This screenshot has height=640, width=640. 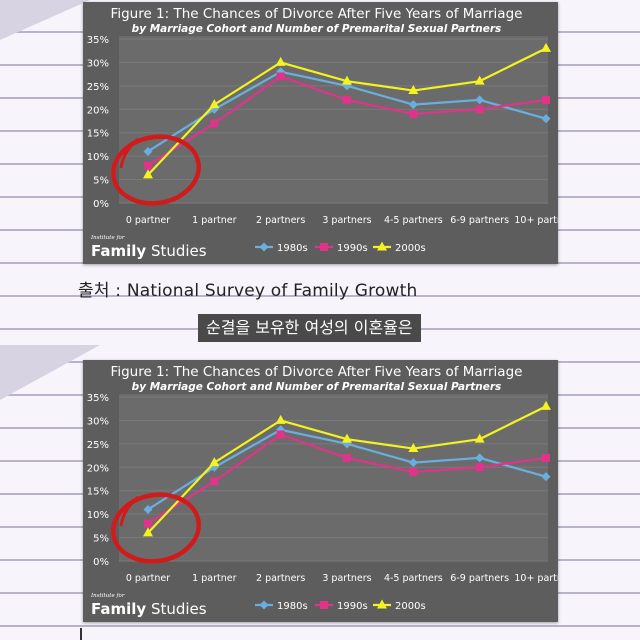 I want to click on source-caption: 출처 : National Survey of Family Growth, so click(x=248, y=291).